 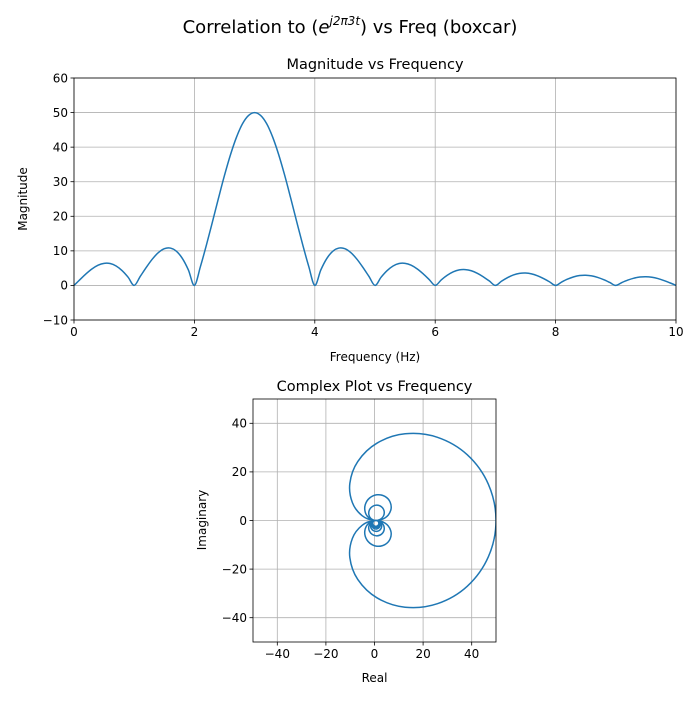 I want to click on magnitude-xtick-label: 6, so click(x=435, y=332).